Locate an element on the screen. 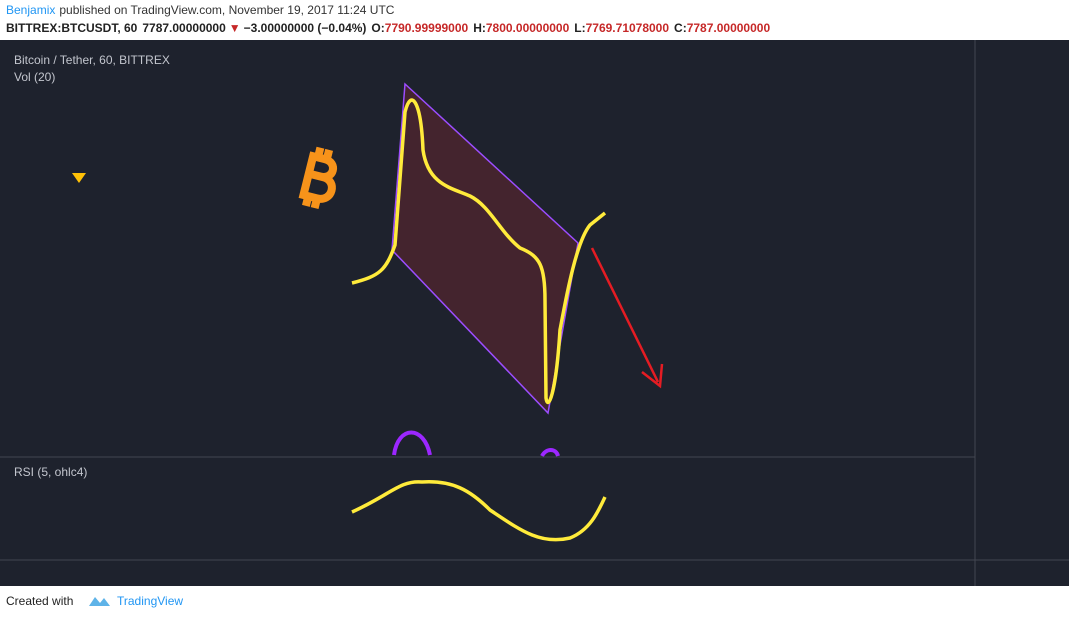  arrow-line is located at coordinates (625, 315).